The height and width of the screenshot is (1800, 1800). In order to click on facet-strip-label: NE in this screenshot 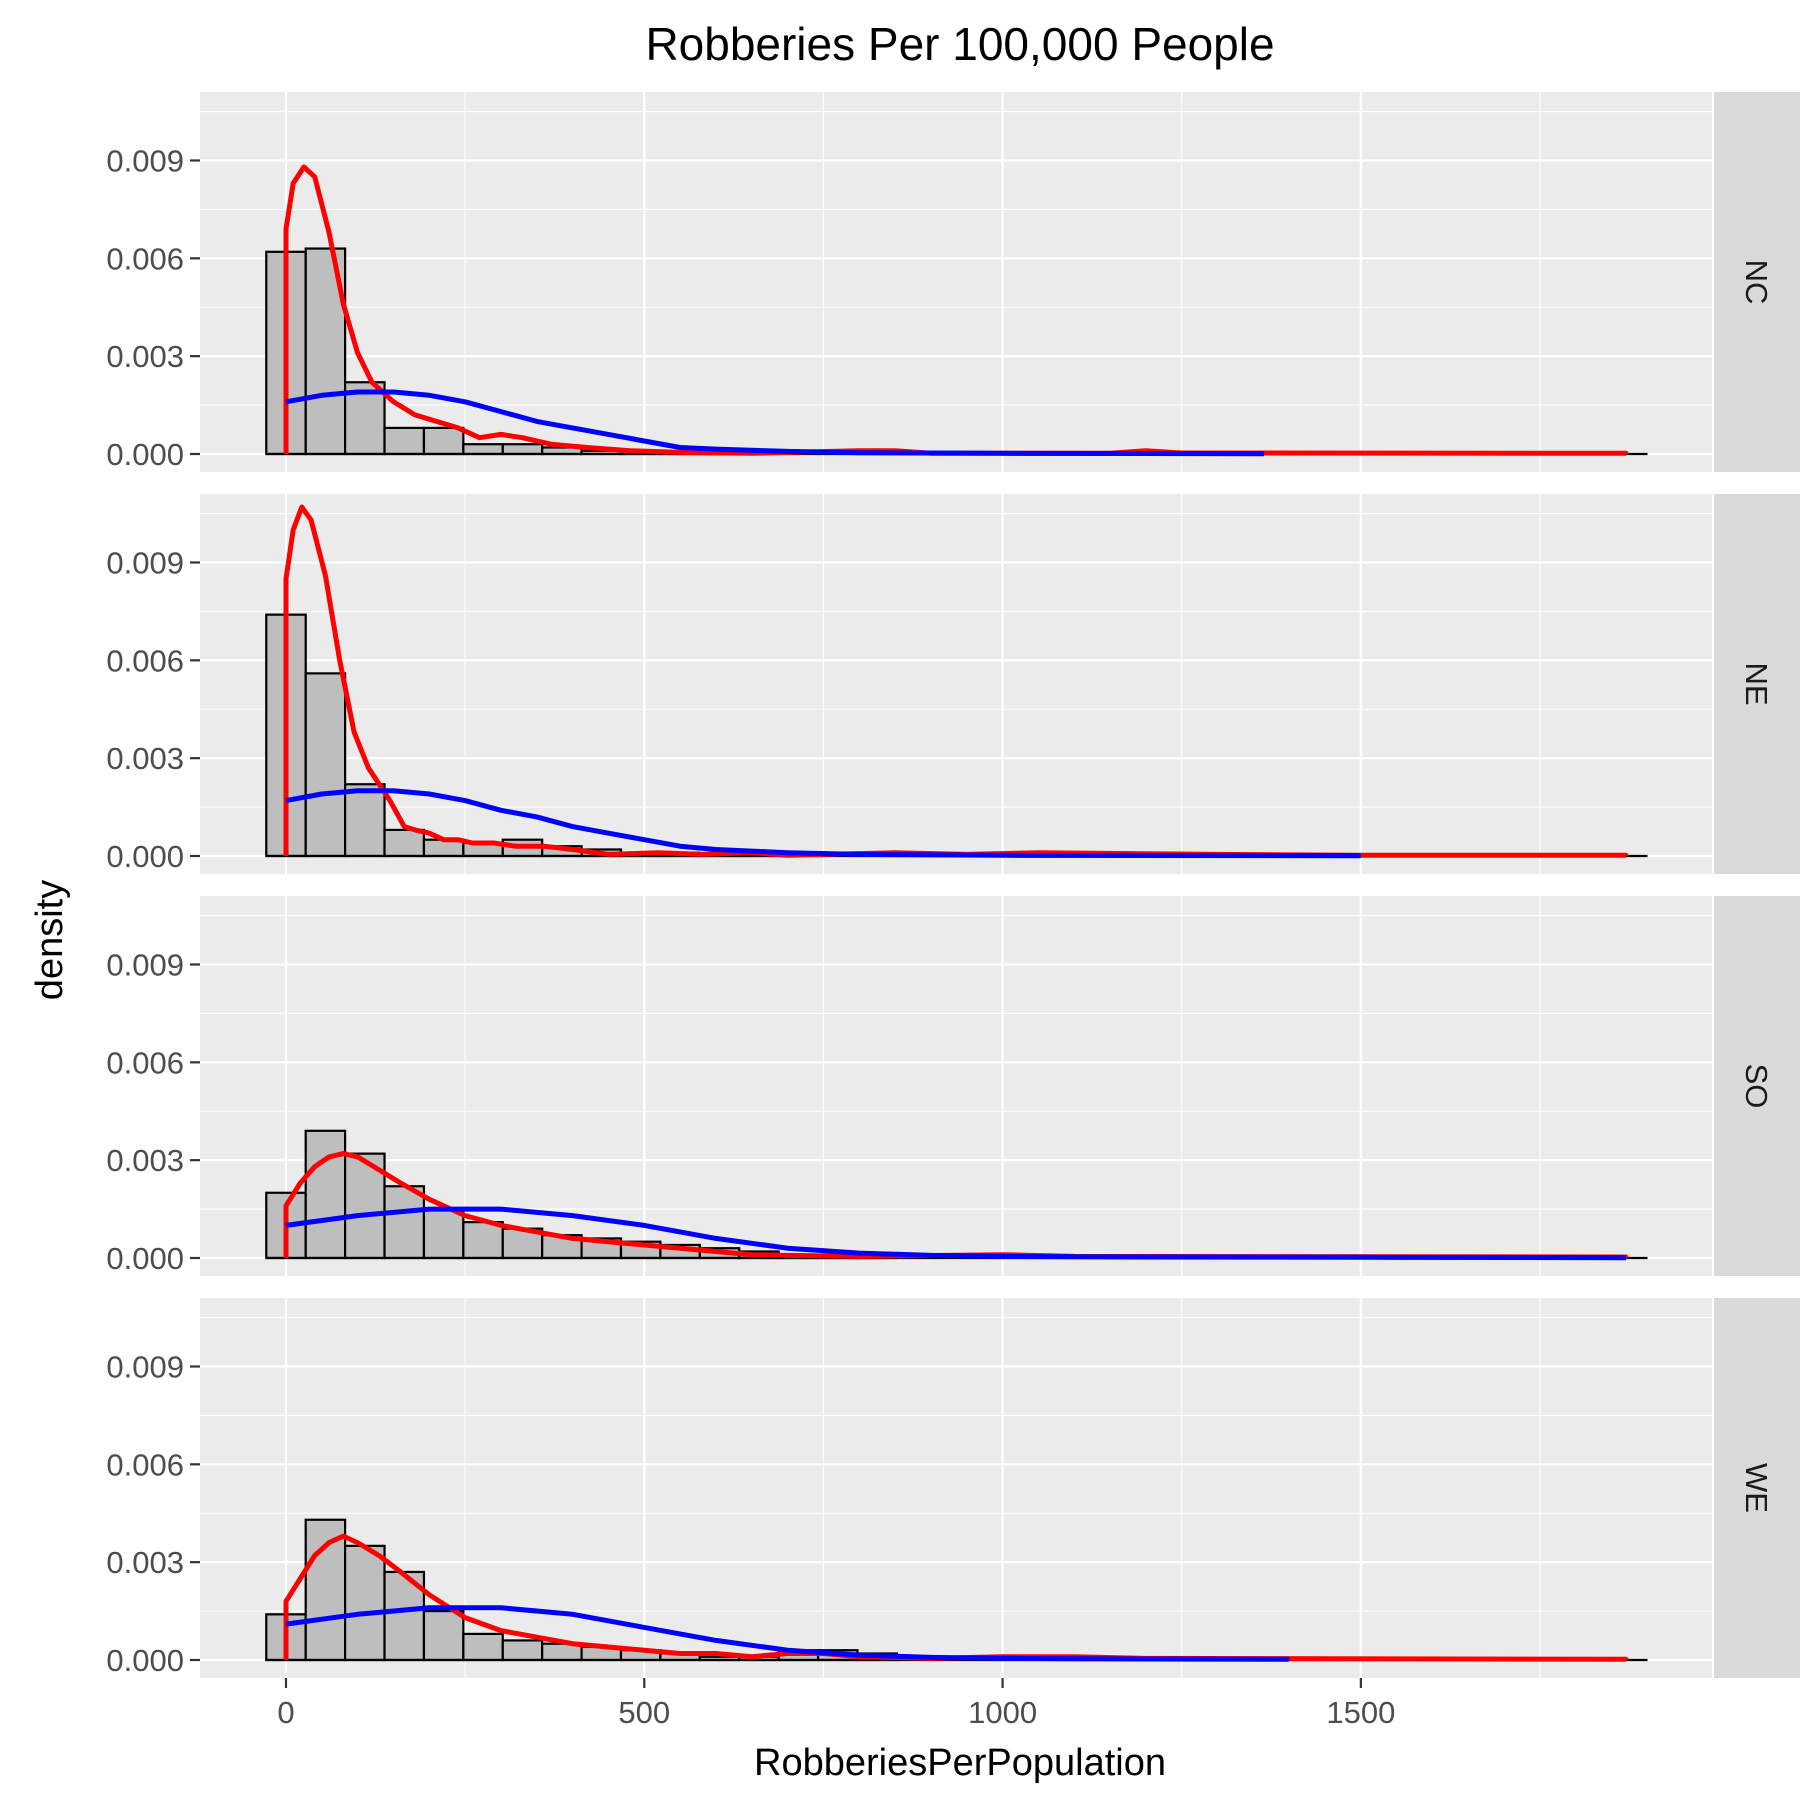, I will do `click(1756, 683)`.